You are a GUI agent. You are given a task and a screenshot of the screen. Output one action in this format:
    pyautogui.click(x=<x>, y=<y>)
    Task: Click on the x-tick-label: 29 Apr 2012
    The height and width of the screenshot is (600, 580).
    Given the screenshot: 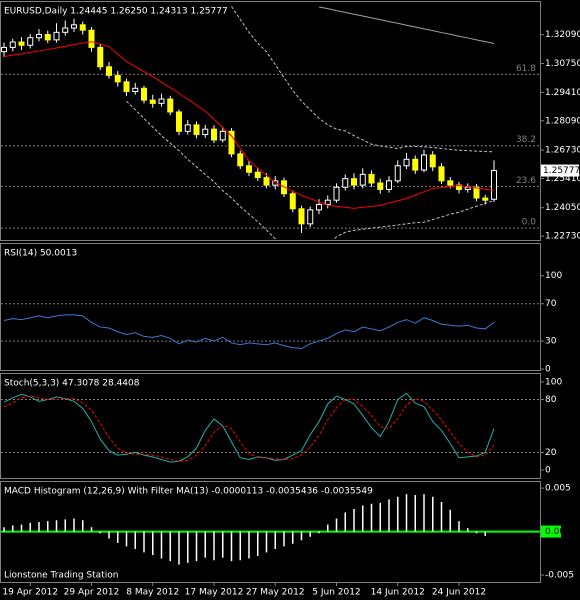 What is the action you would take?
    pyautogui.click(x=92, y=593)
    